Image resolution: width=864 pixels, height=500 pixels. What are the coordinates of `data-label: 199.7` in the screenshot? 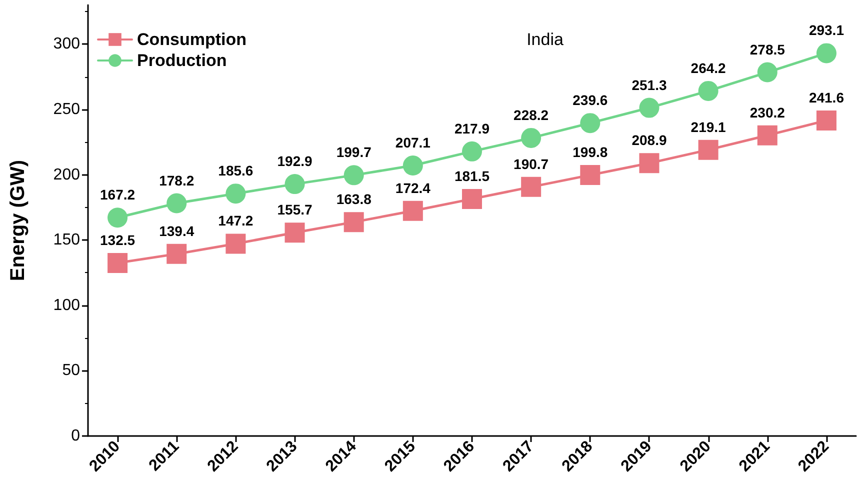 It's located at (354, 152).